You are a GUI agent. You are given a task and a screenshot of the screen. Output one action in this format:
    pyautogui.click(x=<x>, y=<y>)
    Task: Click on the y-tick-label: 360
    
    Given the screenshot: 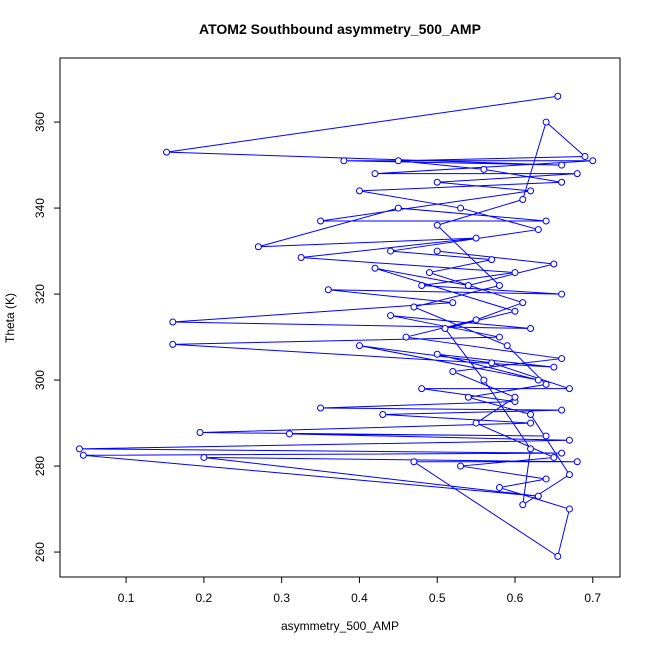 What is the action you would take?
    pyautogui.click(x=40, y=122)
    